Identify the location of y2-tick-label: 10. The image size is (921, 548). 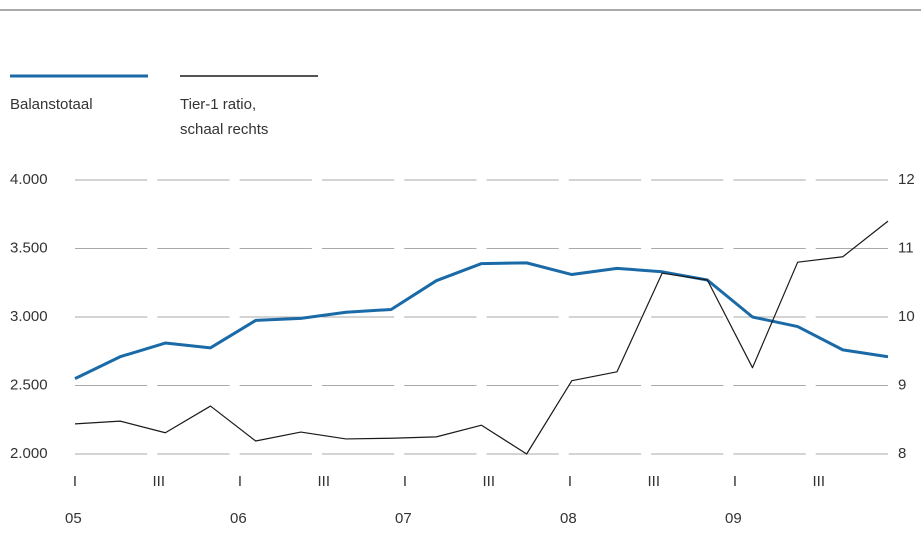
(906, 316).